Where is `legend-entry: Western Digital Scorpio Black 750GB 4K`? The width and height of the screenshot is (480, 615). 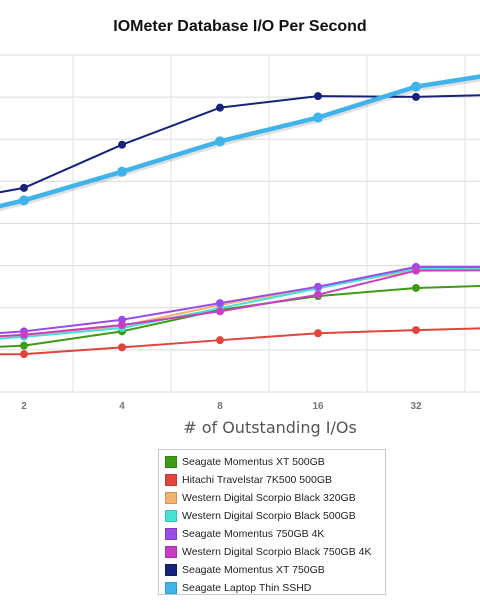 legend-entry: Western Digital Scorpio Black 750GB 4K is located at coordinates (268, 552).